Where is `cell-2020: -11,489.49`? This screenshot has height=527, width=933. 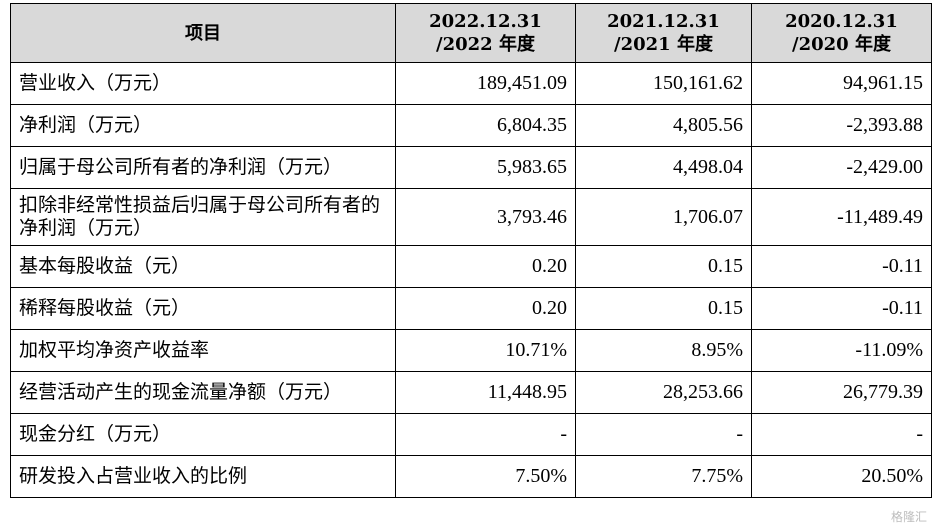
cell-2020: -11,489.49 is located at coordinates (841, 217).